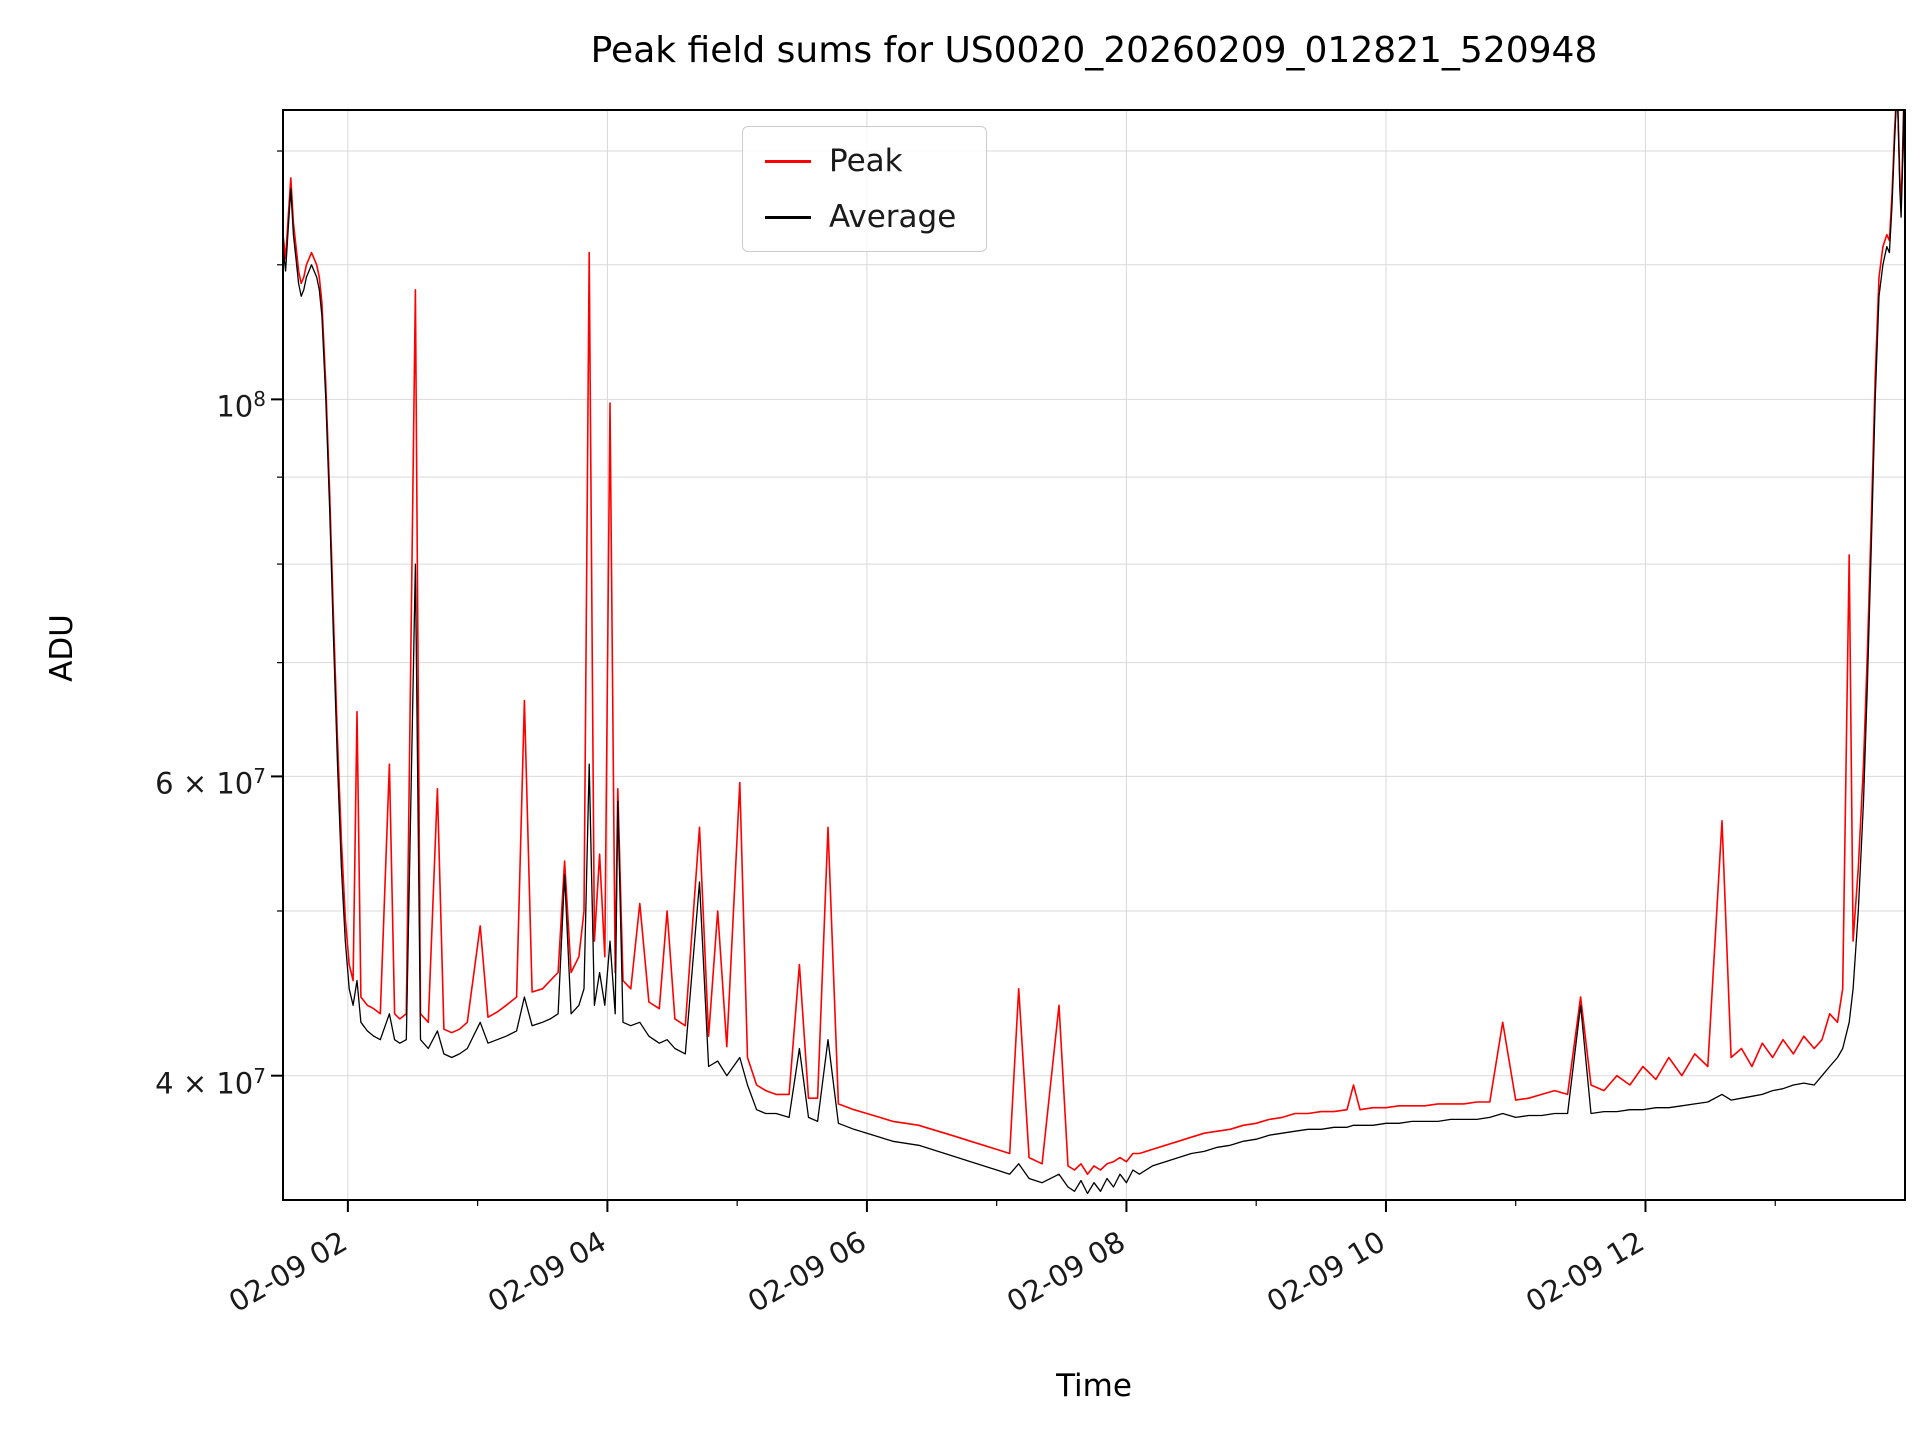 Image resolution: width=1920 pixels, height=1440 pixels. Describe the element at coordinates (788, 217) in the screenshot. I see `average-line-sample` at that location.